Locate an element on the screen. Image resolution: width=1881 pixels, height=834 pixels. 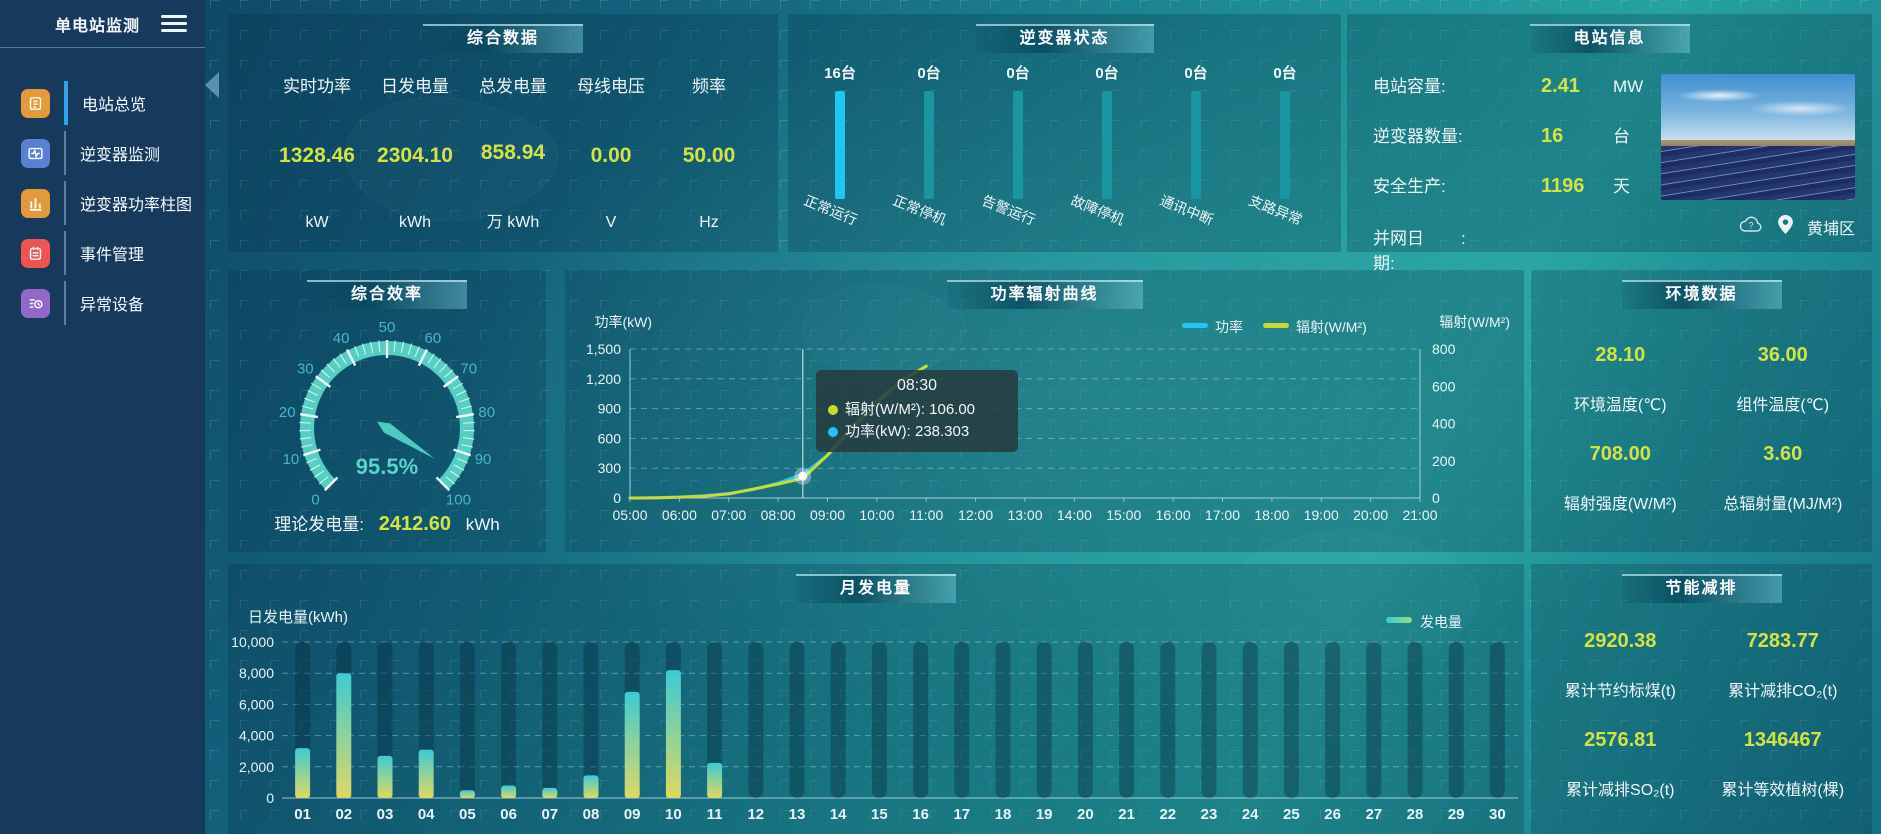
svg-text: 90 is located at coordinates (483, 459).